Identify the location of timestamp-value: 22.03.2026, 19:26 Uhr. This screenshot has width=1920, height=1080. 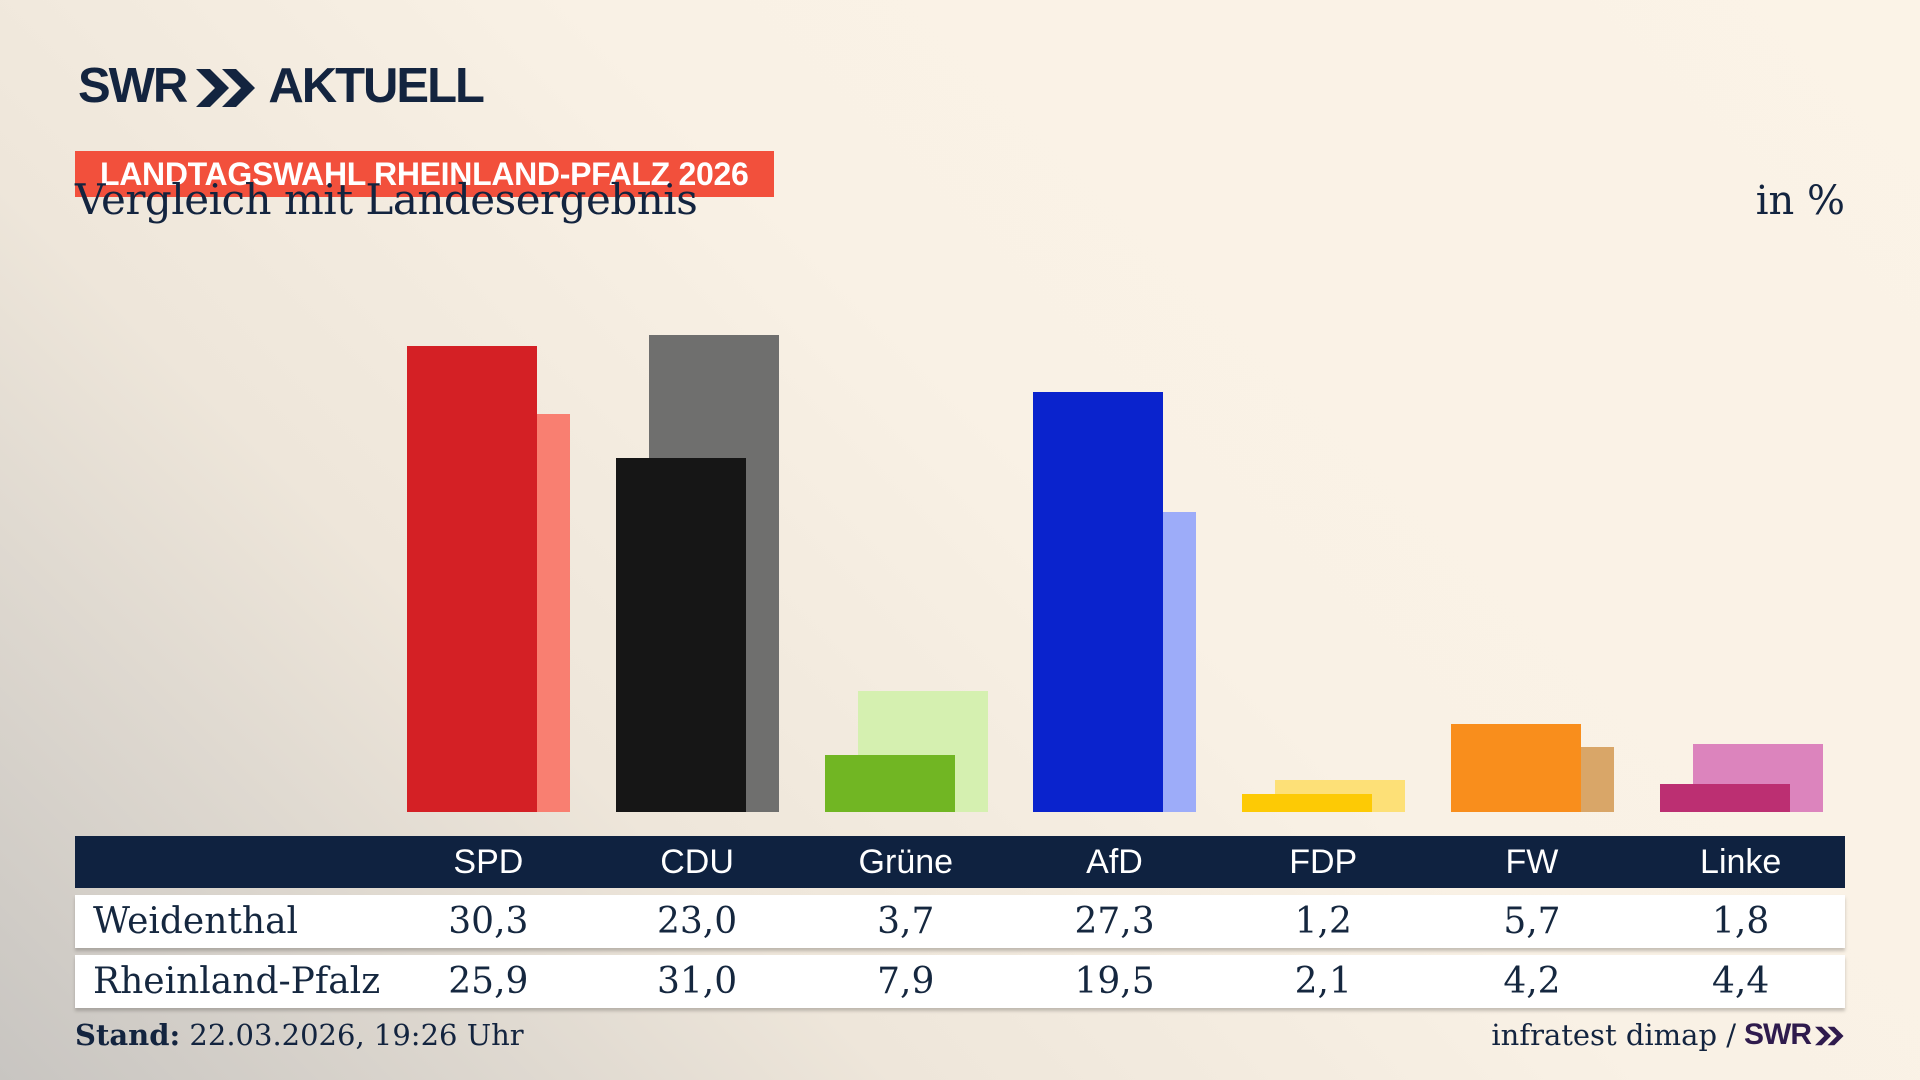
(352, 1035).